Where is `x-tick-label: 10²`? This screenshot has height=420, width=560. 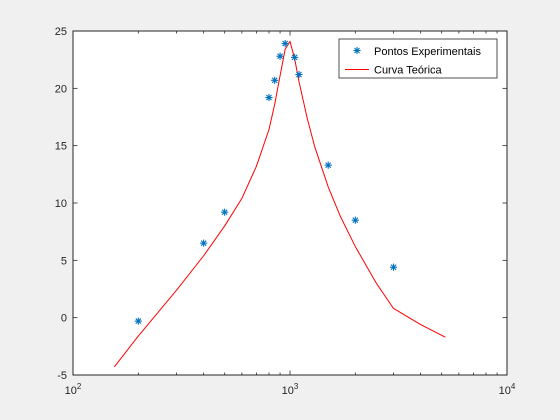 x-tick-label: 10² is located at coordinates (73, 389).